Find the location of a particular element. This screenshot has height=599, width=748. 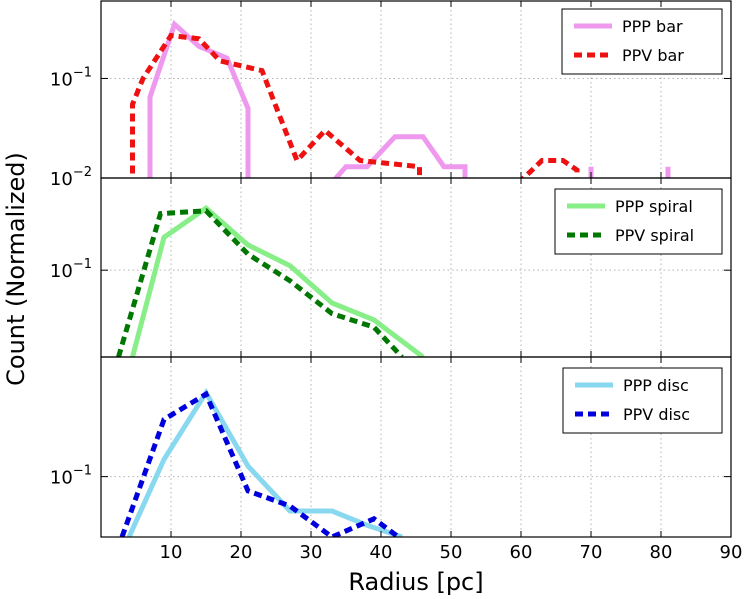

legend-box-spiral is located at coordinates (638, 221).